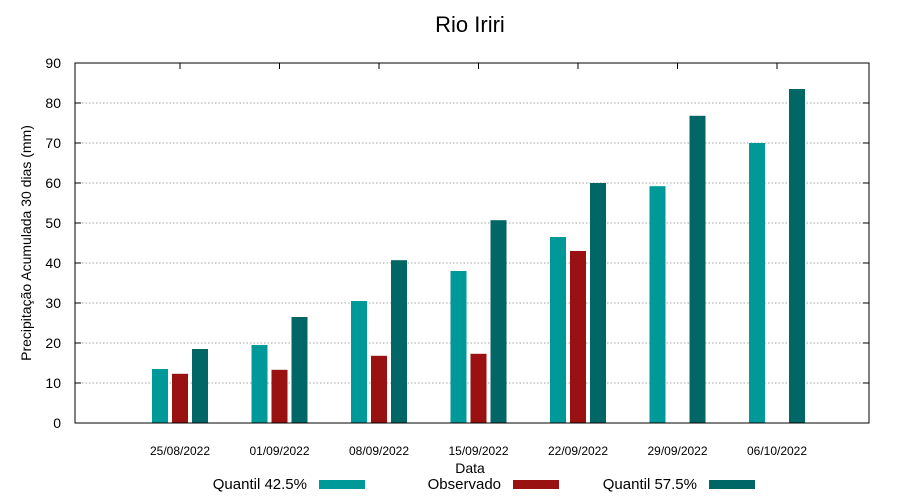  I want to click on y-tick-label: 0, so click(57, 423).